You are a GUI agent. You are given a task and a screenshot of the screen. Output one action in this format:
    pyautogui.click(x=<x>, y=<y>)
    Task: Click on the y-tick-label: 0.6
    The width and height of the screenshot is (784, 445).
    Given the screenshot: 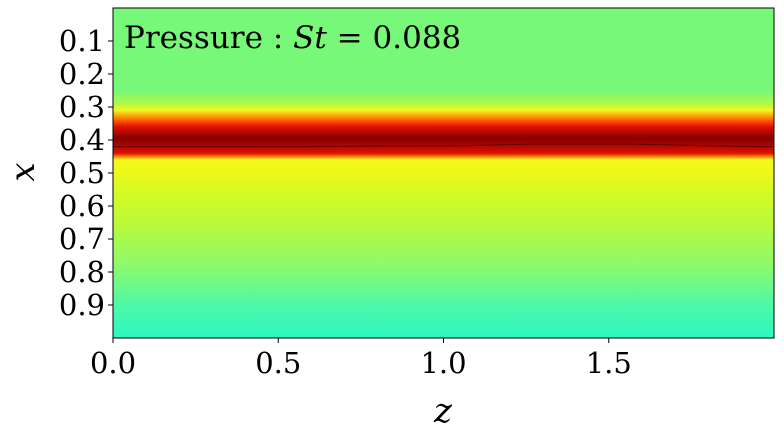 What is the action you would take?
    pyautogui.click(x=82, y=206)
    